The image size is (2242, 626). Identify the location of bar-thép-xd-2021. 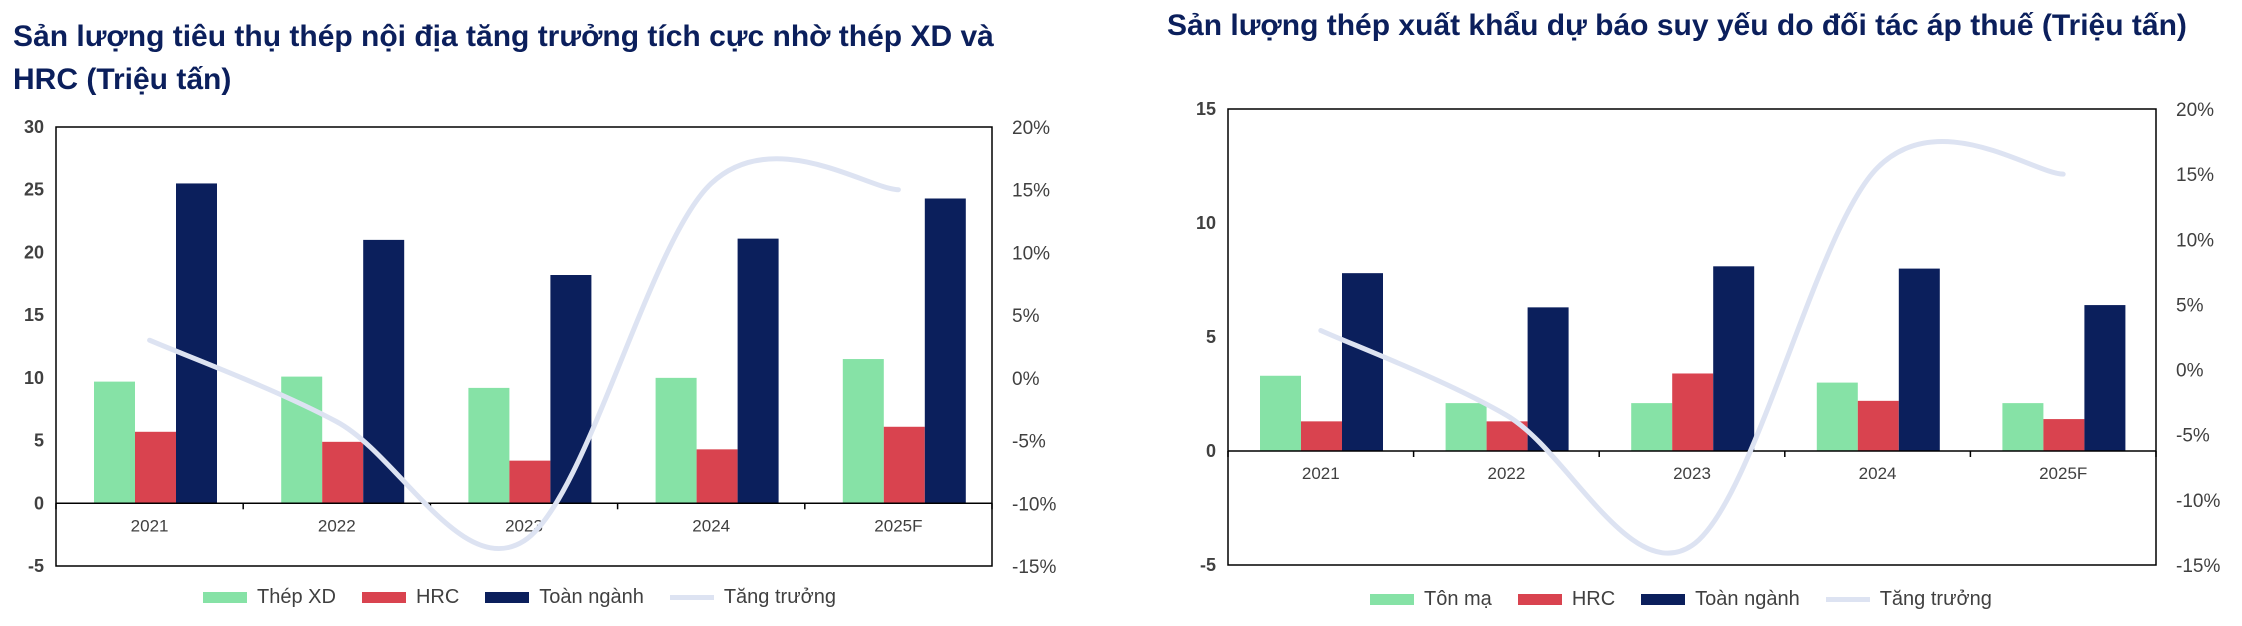
(114, 442).